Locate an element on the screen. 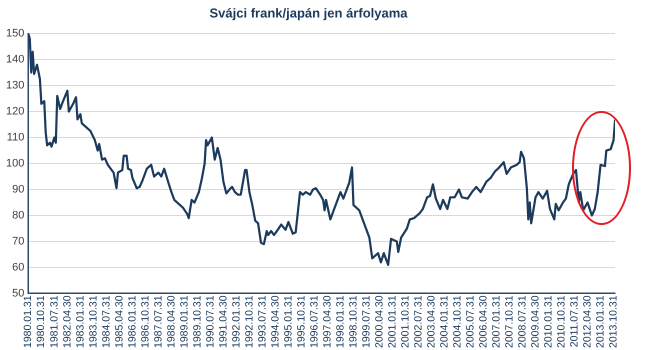 The width and height of the screenshot is (645, 350). y-tick-label: 120 is located at coordinates (15, 112).